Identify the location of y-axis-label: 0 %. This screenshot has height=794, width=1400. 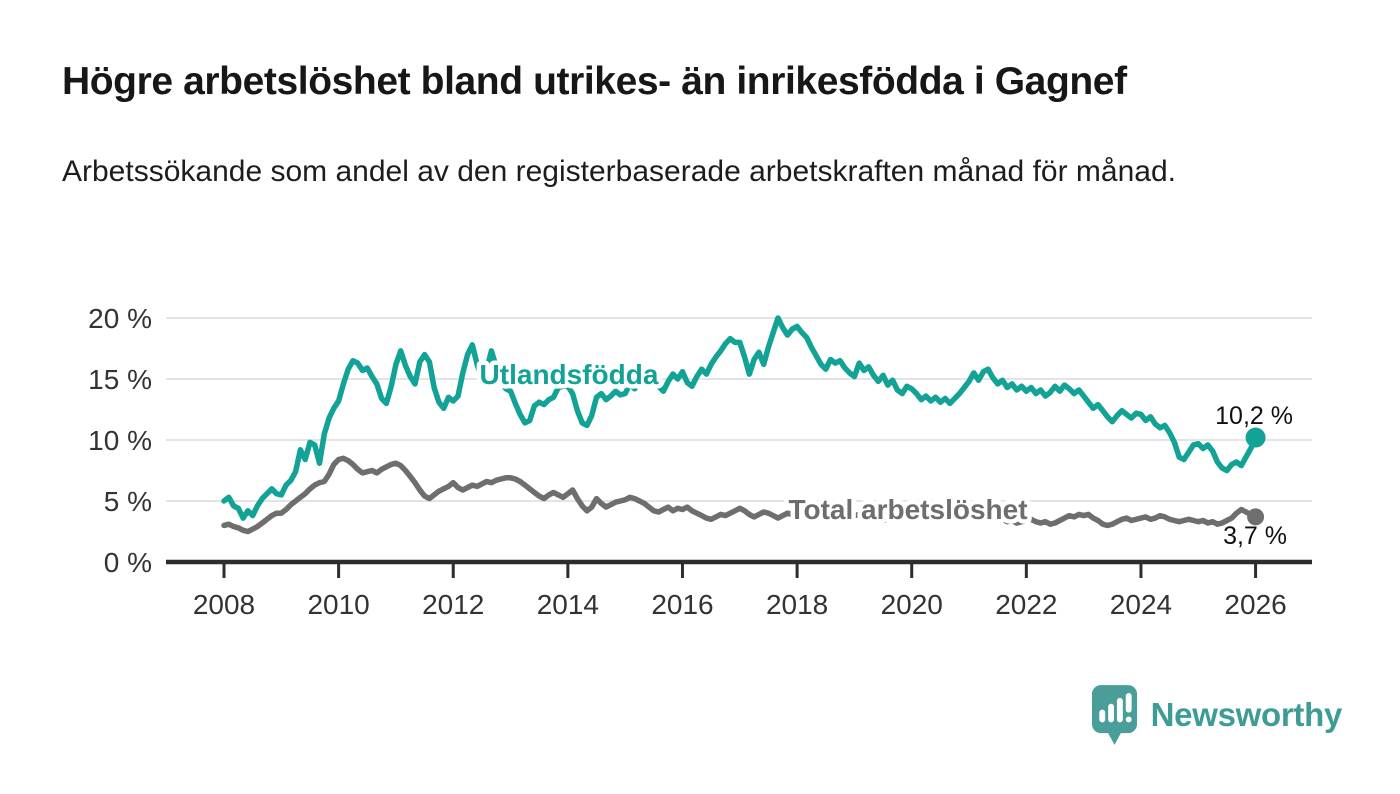
(128, 562).